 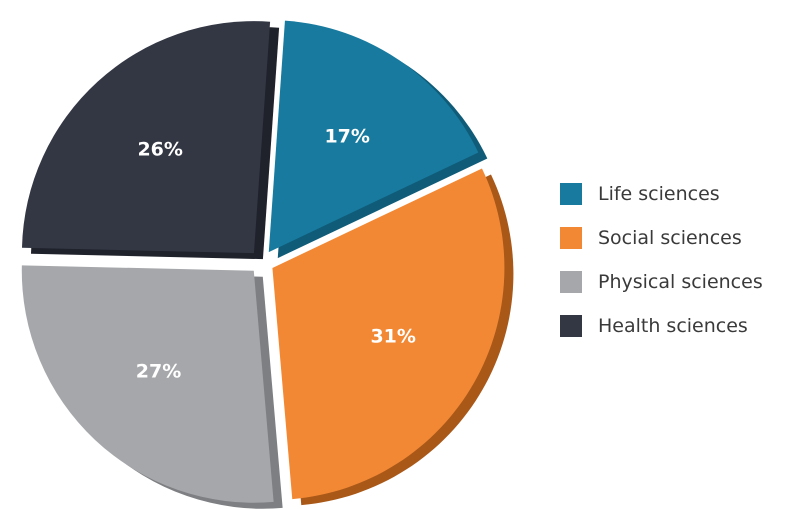 I want to click on legend-item-social-sciences: Social sciences, so click(x=677, y=238).